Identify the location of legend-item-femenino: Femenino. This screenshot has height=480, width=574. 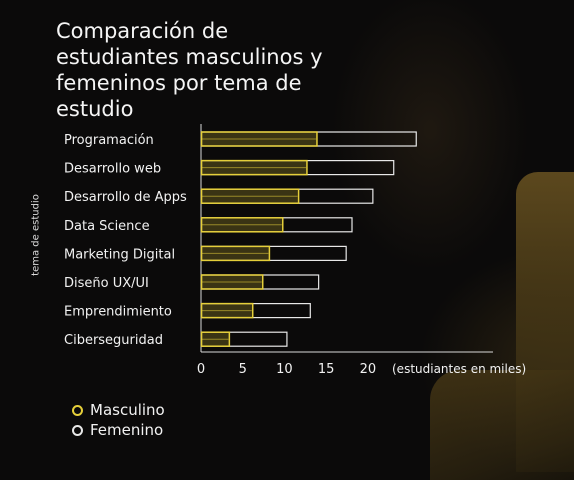
(118, 430).